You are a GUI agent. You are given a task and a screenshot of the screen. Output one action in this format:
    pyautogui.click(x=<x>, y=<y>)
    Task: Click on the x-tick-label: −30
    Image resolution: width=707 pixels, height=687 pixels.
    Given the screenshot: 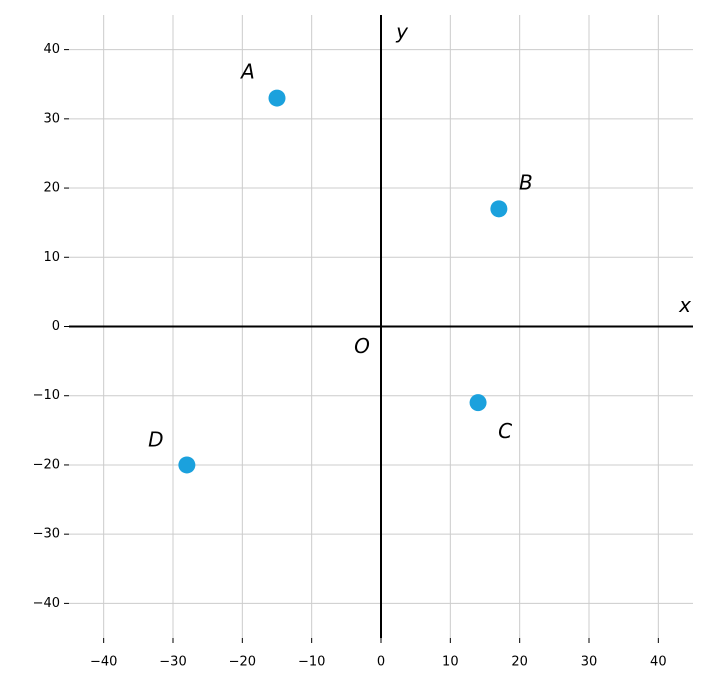 What is the action you would take?
    pyautogui.click(x=172, y=662)
    